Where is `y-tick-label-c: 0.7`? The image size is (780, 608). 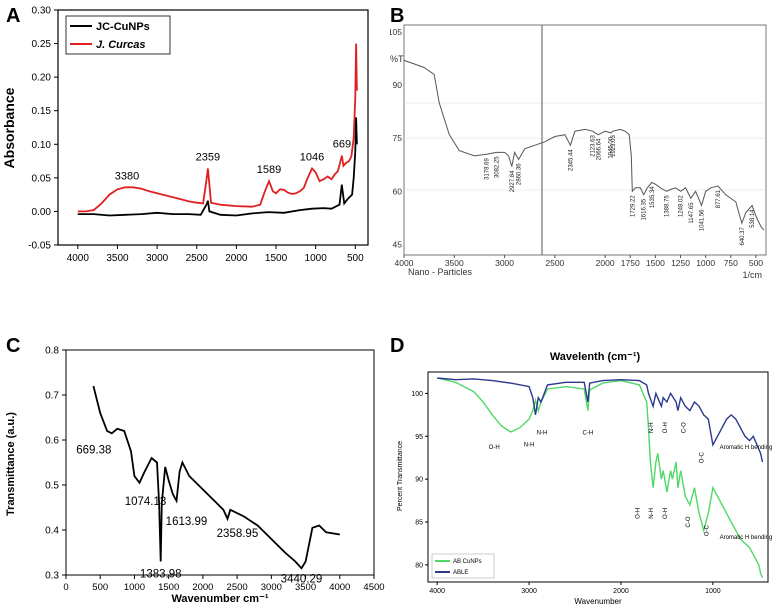
y-tick-label-c: 0.7 is located at coordinates (52, 396).